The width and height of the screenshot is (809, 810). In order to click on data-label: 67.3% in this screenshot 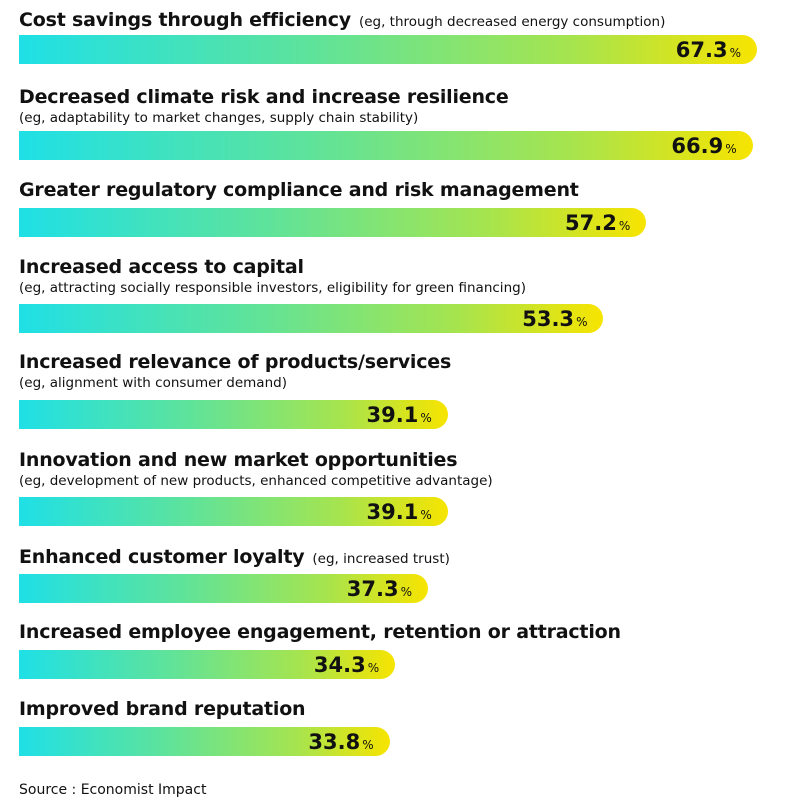, I will do `click(708, 51)`.